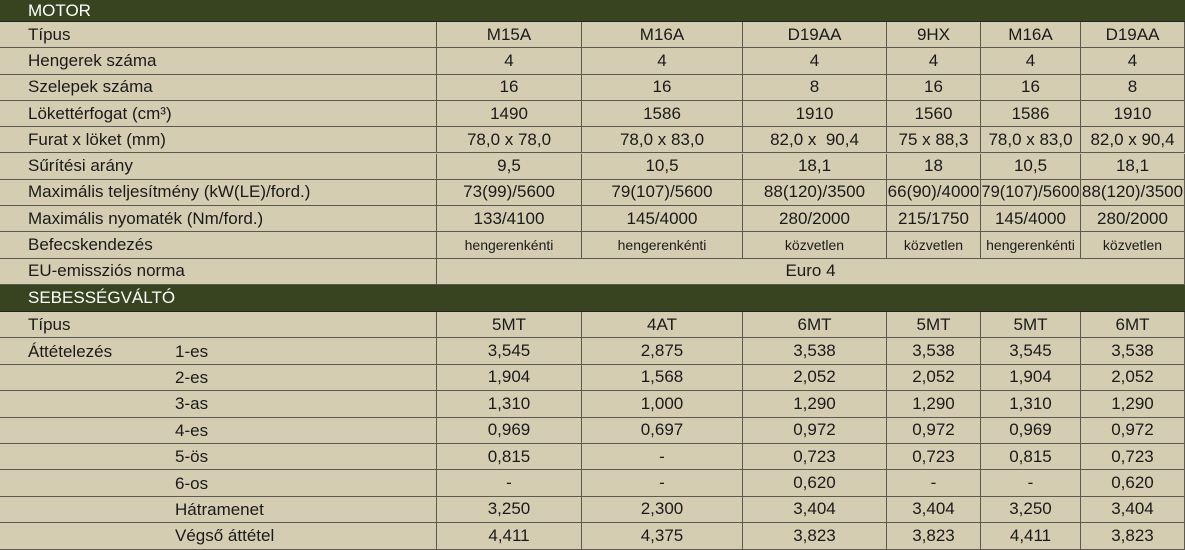 Image resolution: width=1185 pixels, height=550 pixels. I want to click on gear-label: 3-as, so click(192, 404).